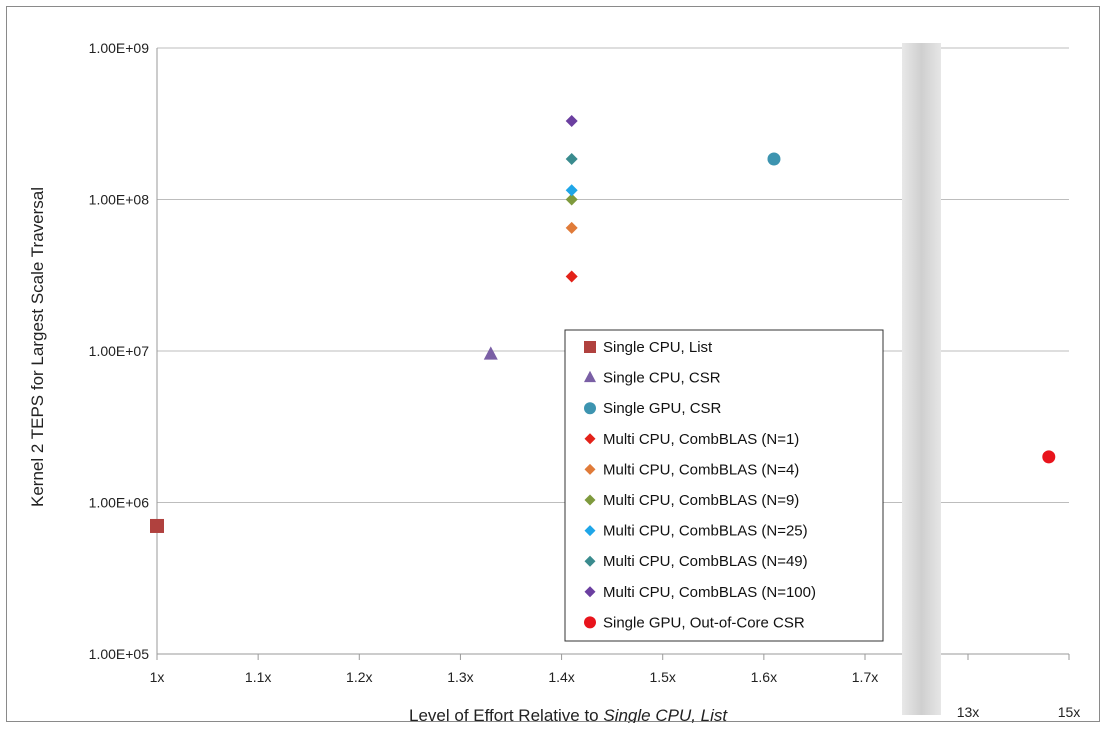 The width and height of the screenshot is (1107, 729). What do you see at coordinates (119, 200) in the screenshot?
I see `y-tick-label: 1.00E+08` at bounding box center [119, 200].